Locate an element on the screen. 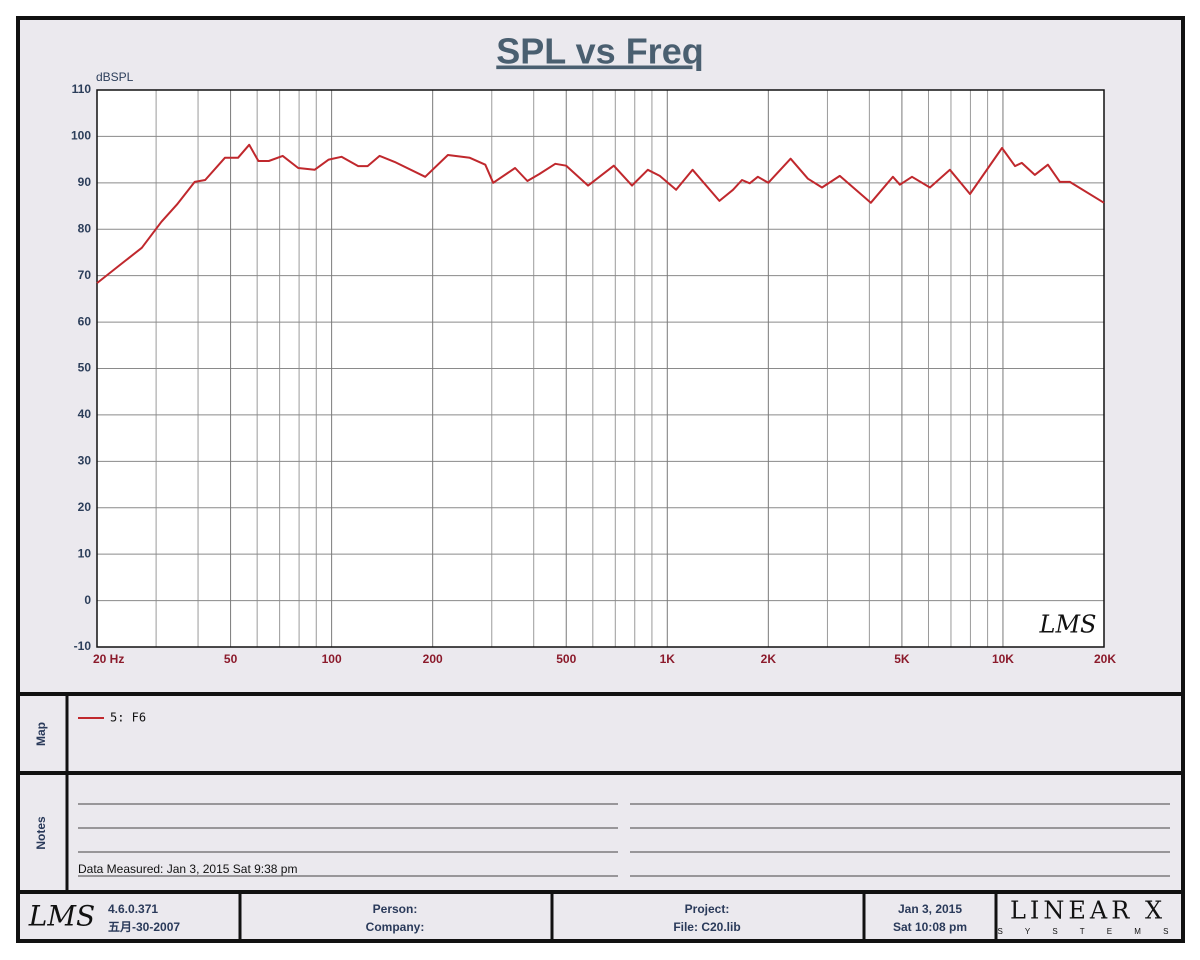 The width and height of the screenshot is (1200, 960). y-tick-label: 10 is located at coordinates (85, 553).